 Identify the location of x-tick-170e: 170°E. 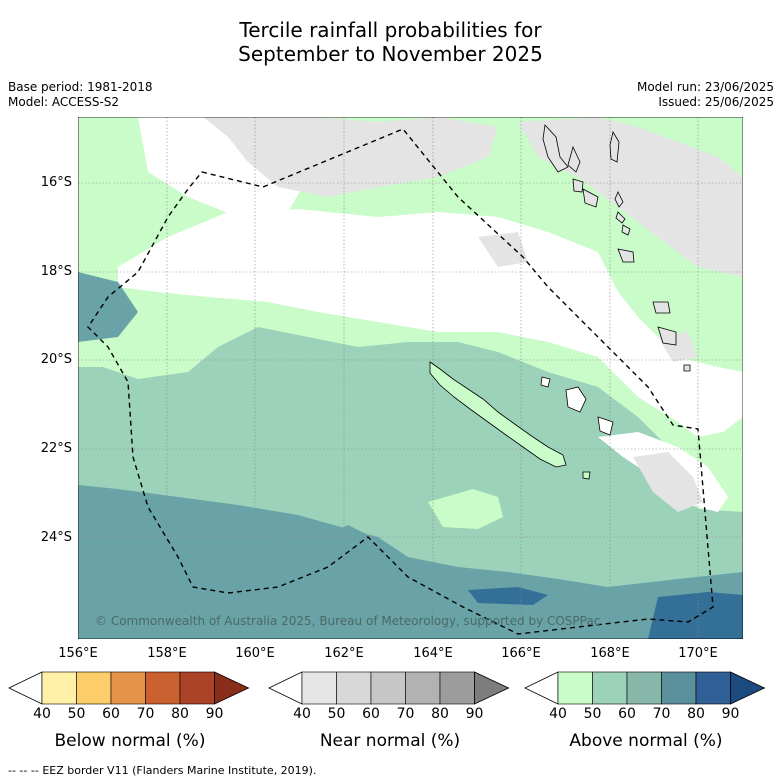
(698, 653).